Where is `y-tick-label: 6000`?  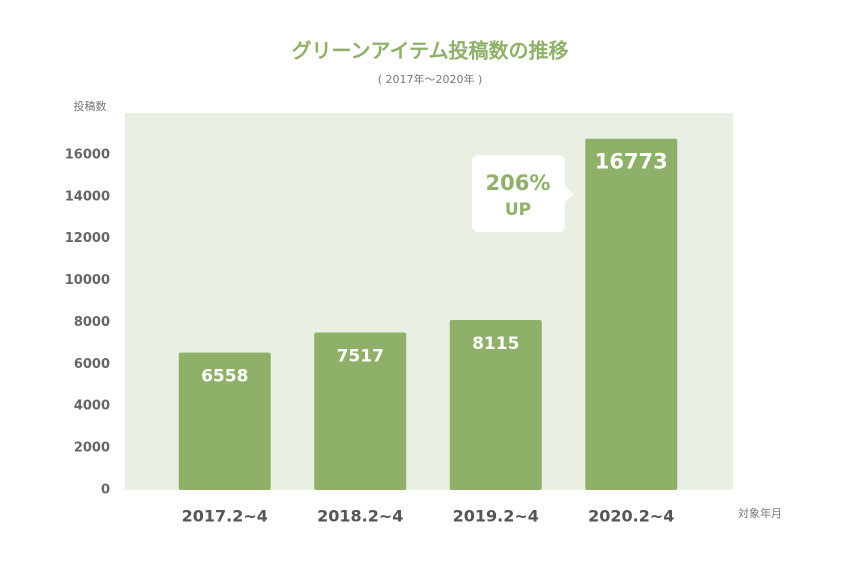
y-tick-label: 6000 is located at coordinates (92, 364).